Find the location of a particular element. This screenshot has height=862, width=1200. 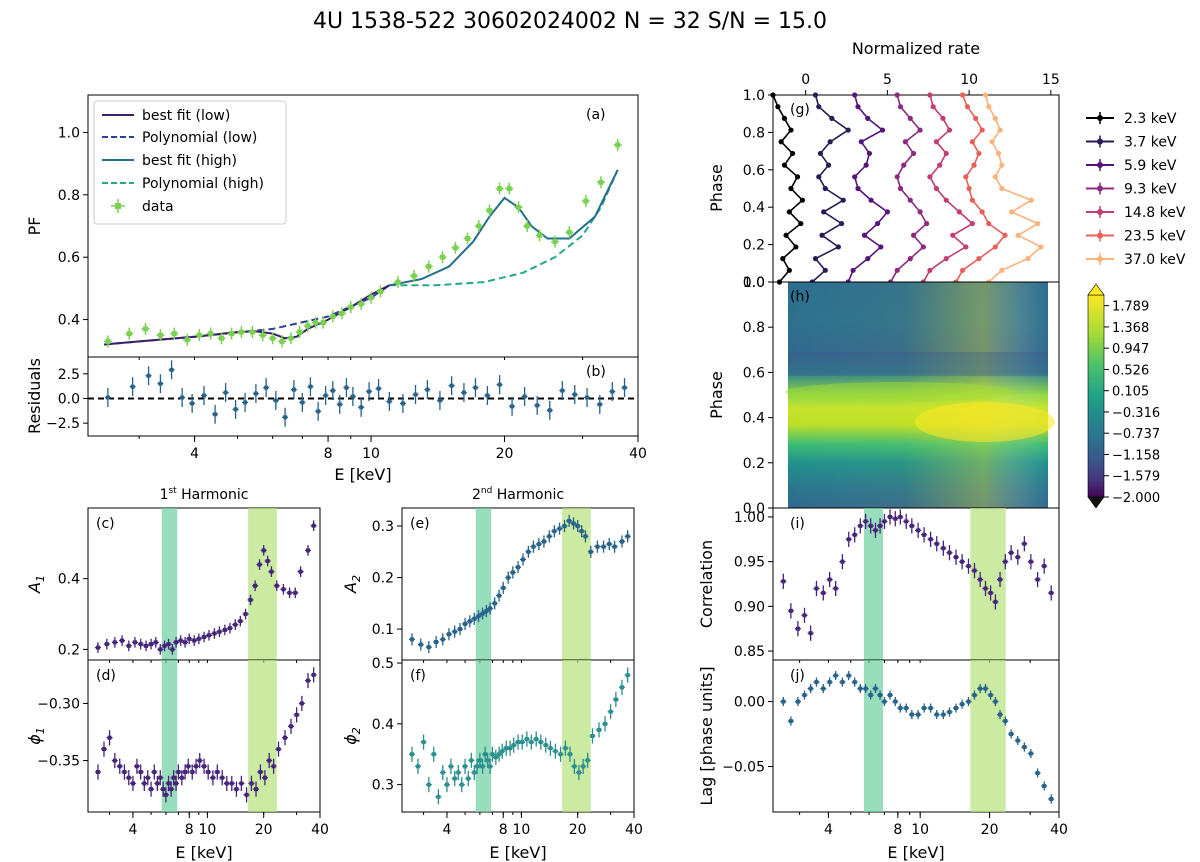

ytick-label-f-2: 0.5 is located at coordinates (383, 664).